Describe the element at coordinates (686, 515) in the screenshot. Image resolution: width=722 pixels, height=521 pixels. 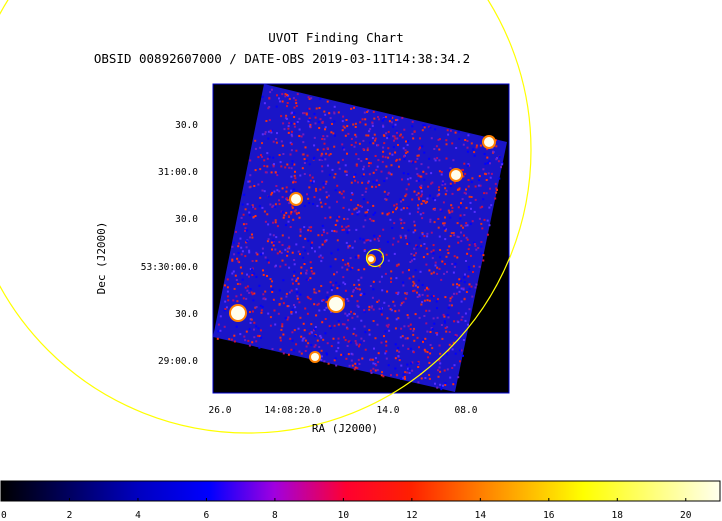
I see `colorbar-tick-label: 20` at that location.